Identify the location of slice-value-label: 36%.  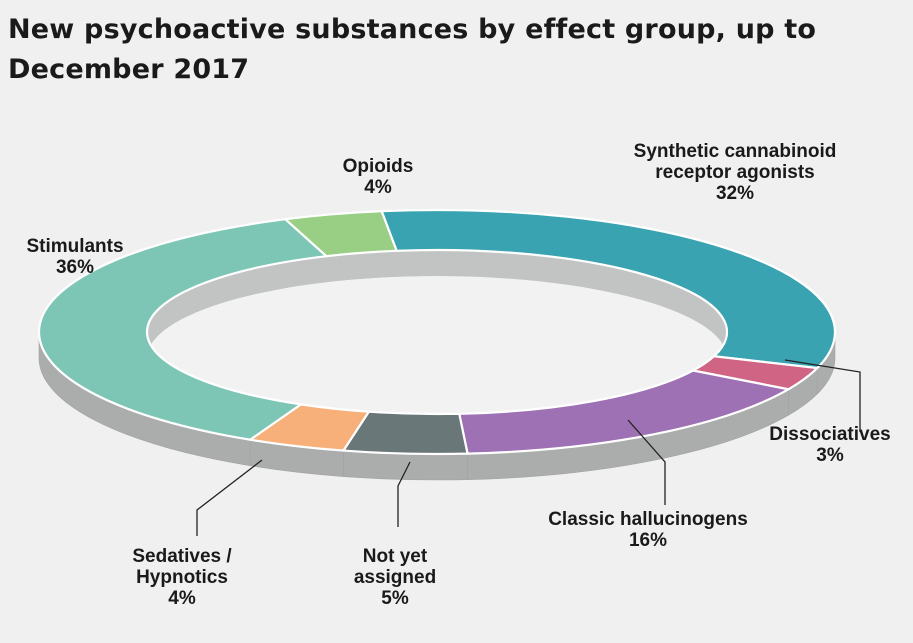
(75, 267).